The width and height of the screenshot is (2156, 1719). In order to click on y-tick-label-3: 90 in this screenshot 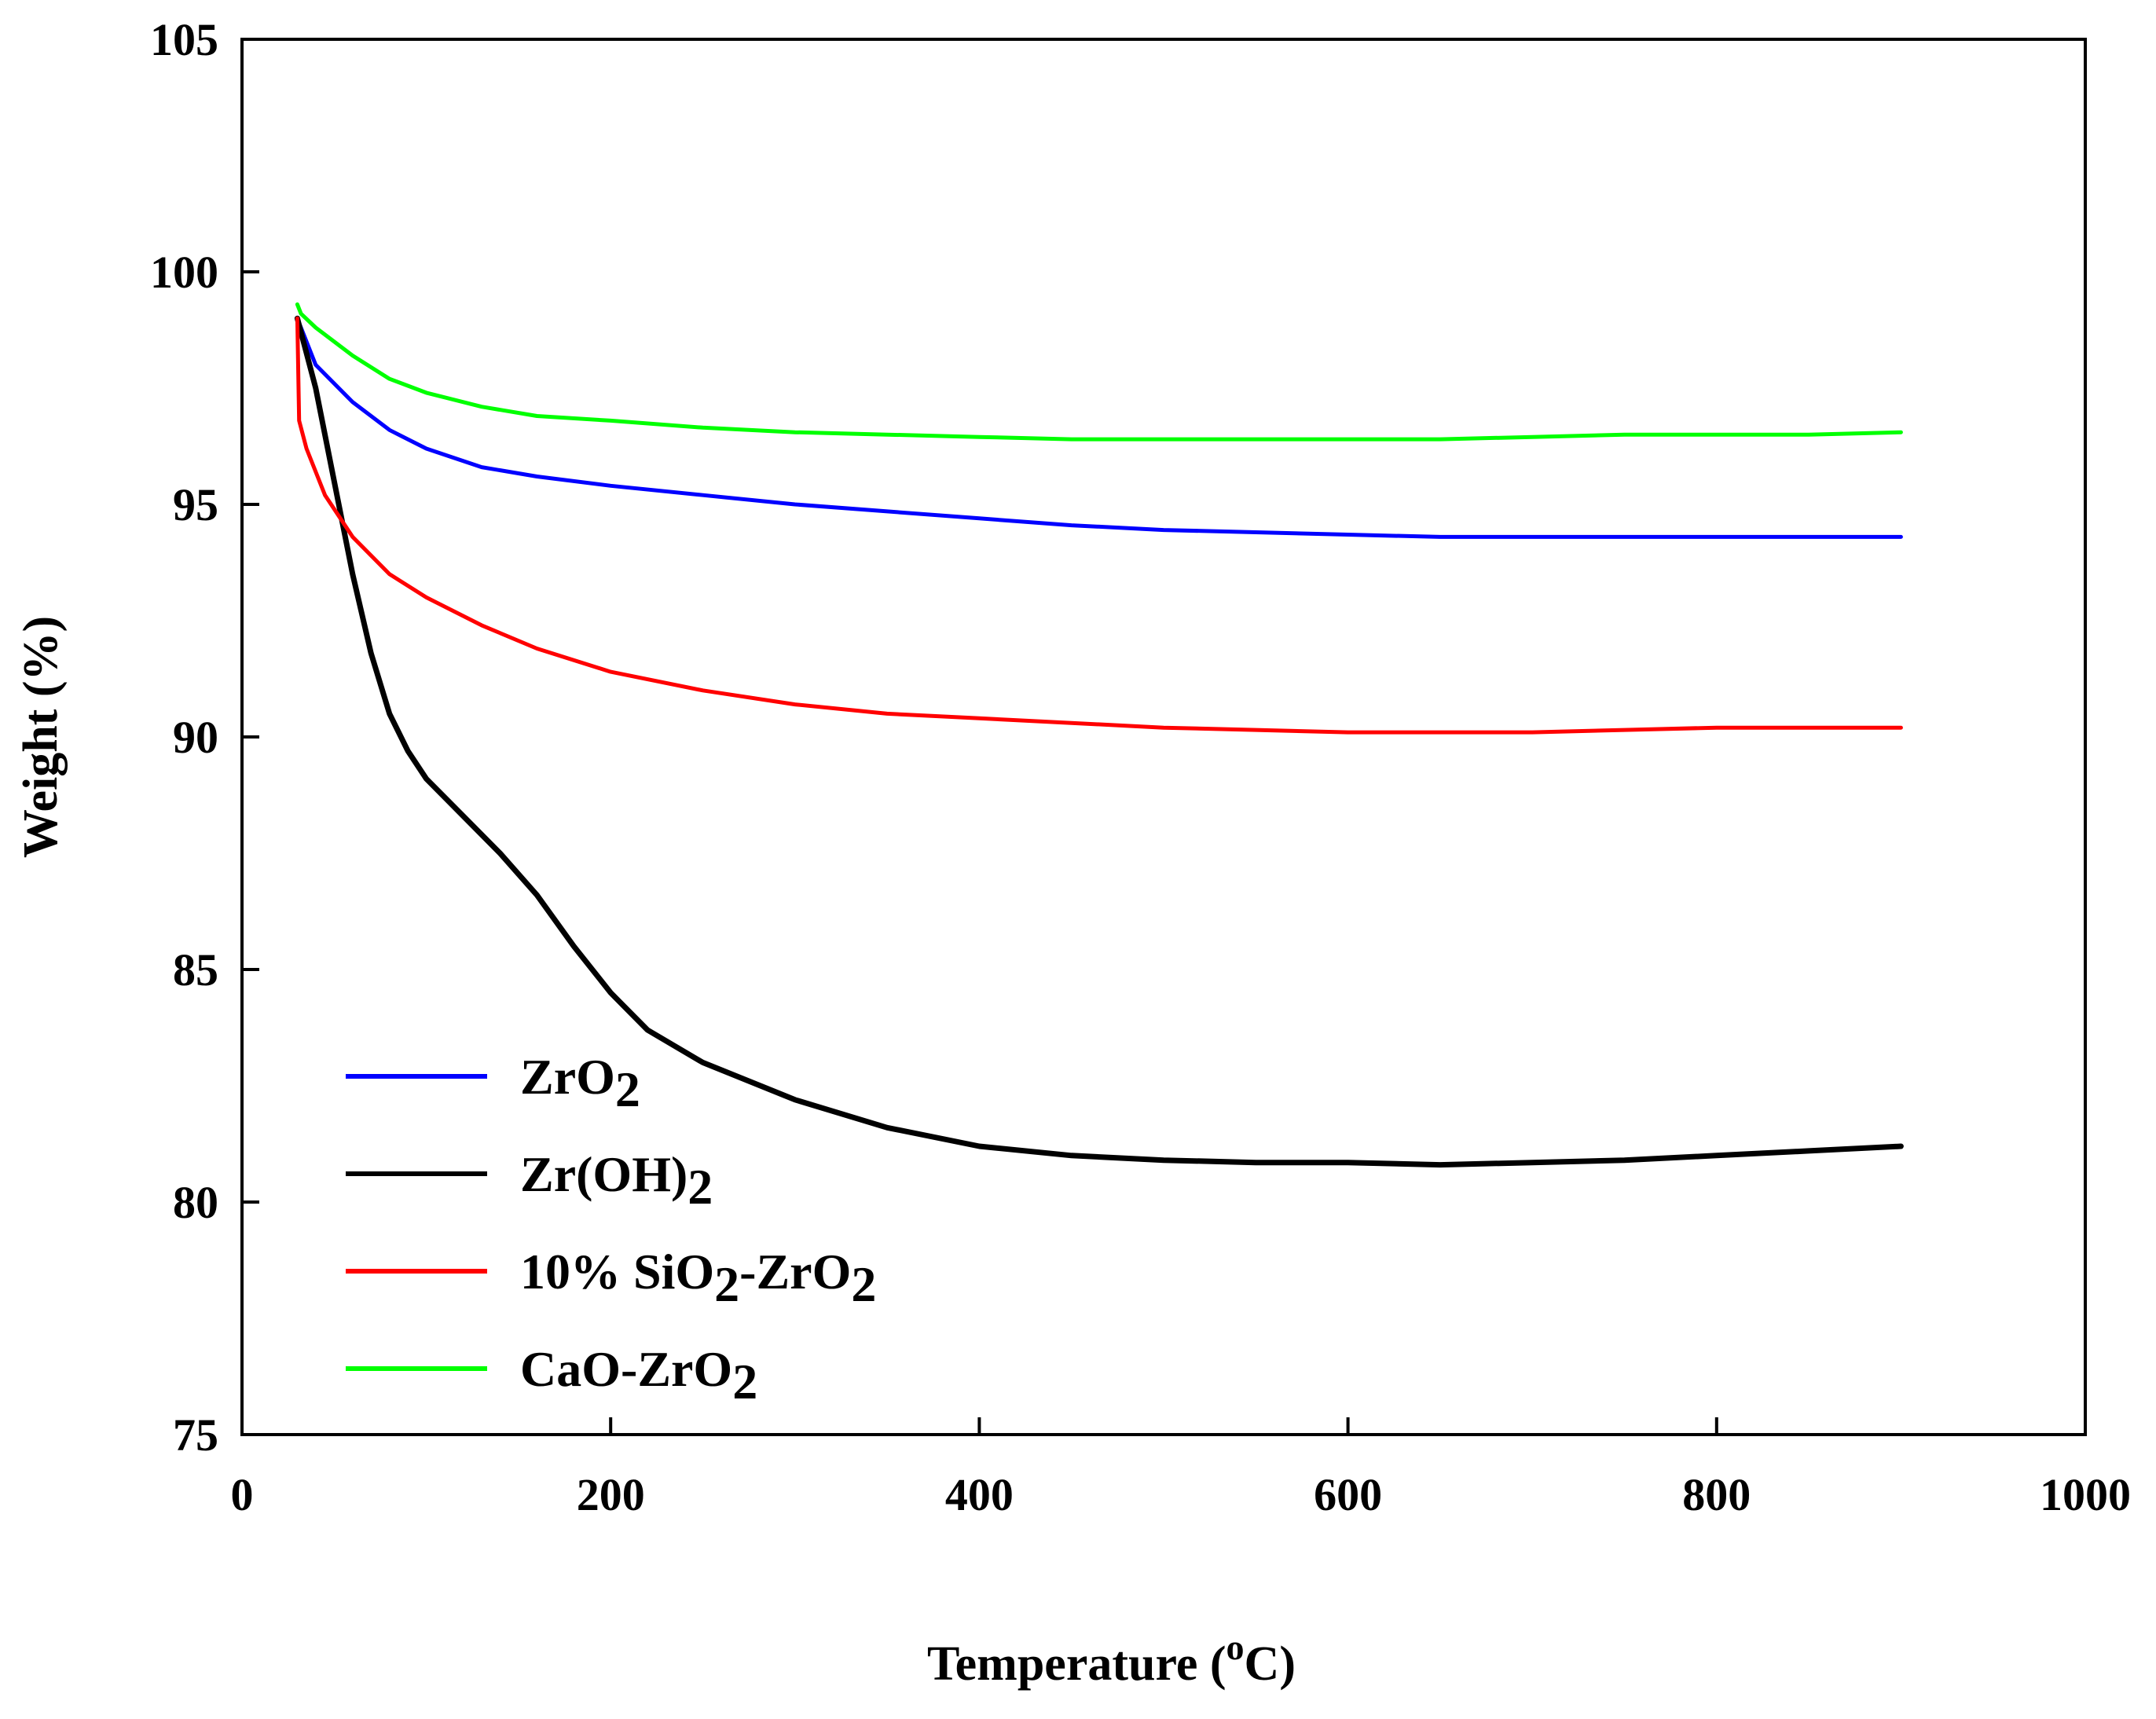, I will do `click(195, 737)`.